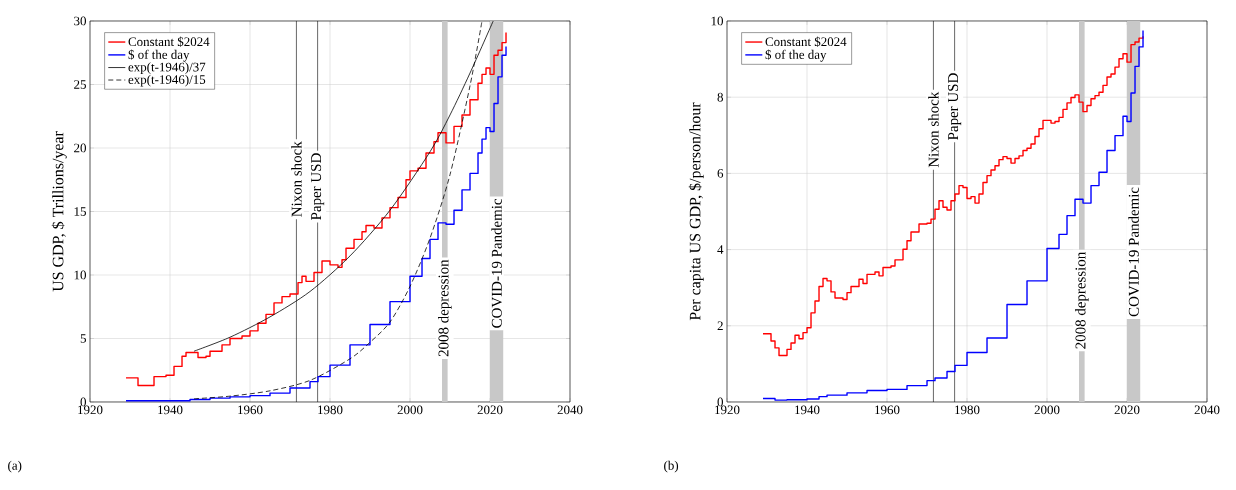 The width and height of the screenshot is (1236, 490). What do you see at coordinates (167, 68) in the screenshot?
I see `legend-label: exp(t-1946)/37` at bounding box center [167, 68].